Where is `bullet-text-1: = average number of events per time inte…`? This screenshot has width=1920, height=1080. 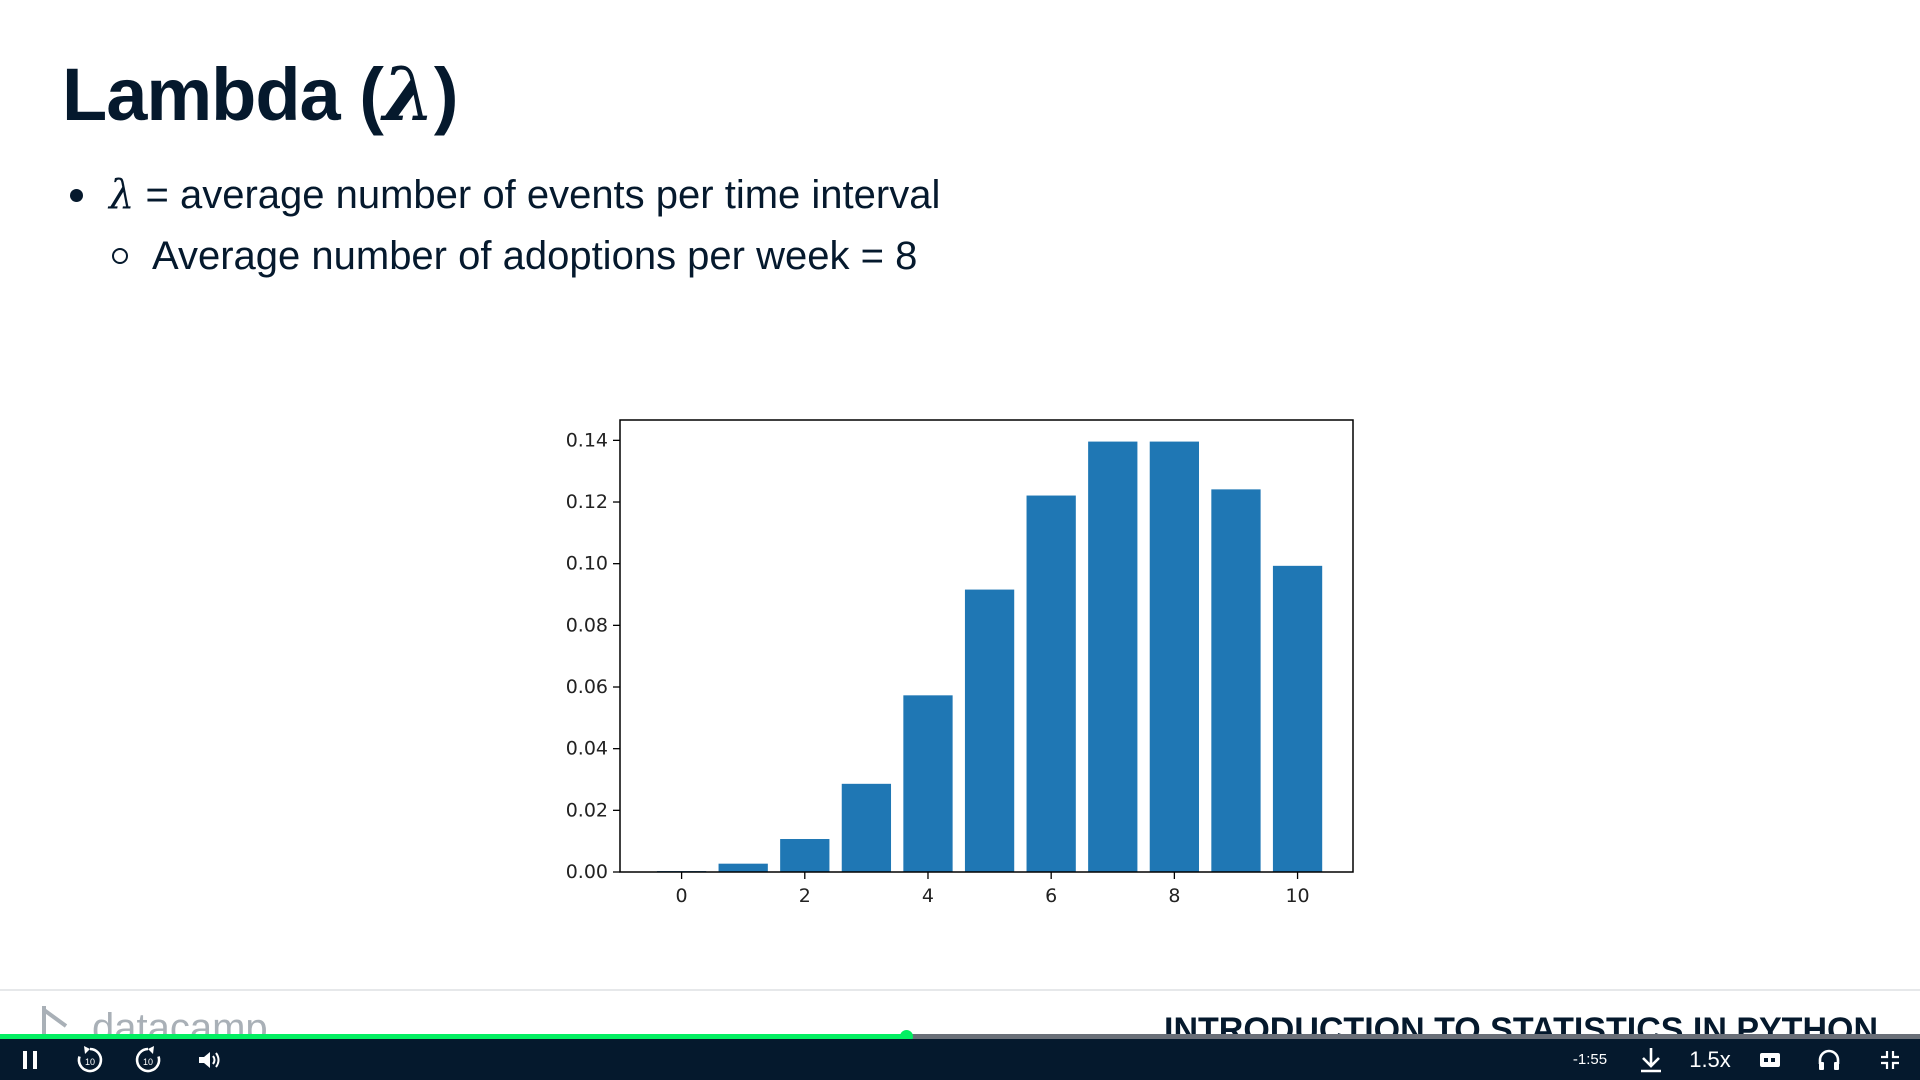 bullet-text-1: = average number of events per time inte… is located at coordinates (537, 195).